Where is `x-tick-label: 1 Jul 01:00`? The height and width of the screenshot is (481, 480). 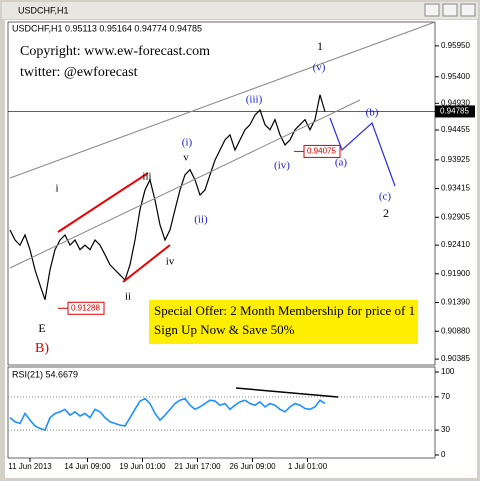 x-tick-label: 1 Jul 01:00 is located at coordinates (308, 466).